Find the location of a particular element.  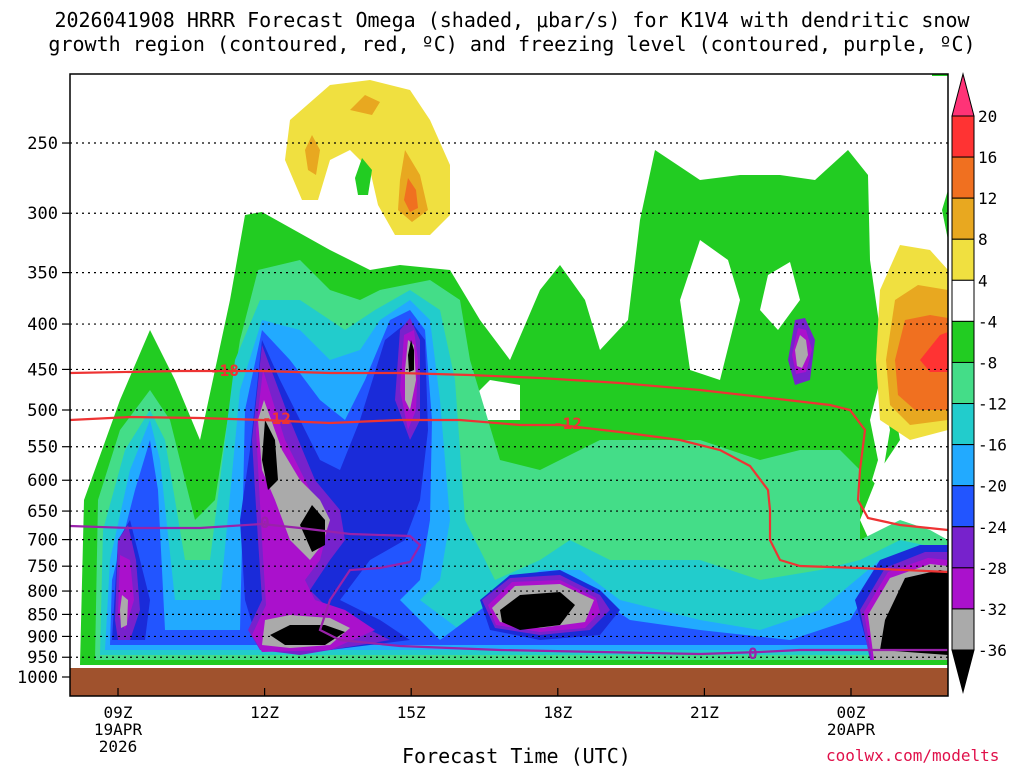

omega-region-plus12-right is located at coordinates (921, 362).